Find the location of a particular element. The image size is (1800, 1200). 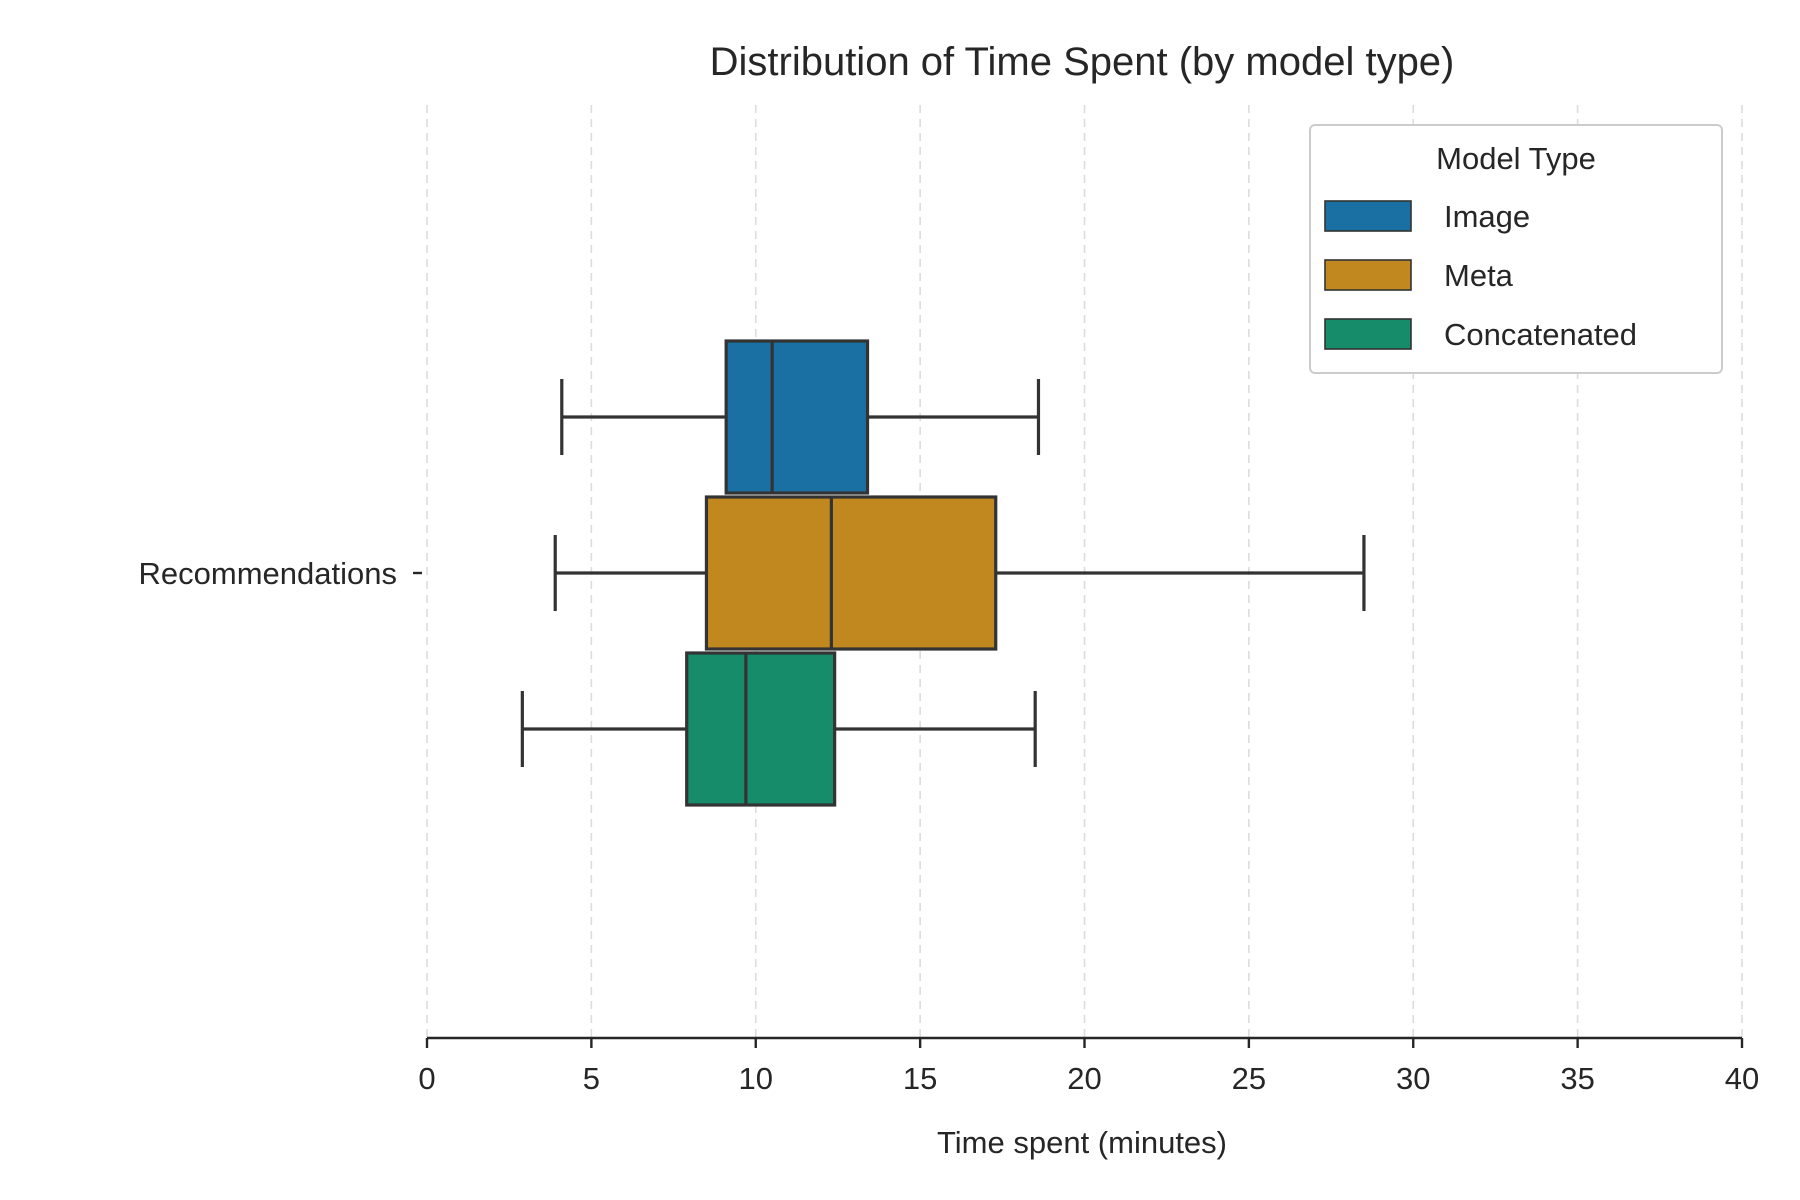

legend-frame is located at coordinates (1516, 249).